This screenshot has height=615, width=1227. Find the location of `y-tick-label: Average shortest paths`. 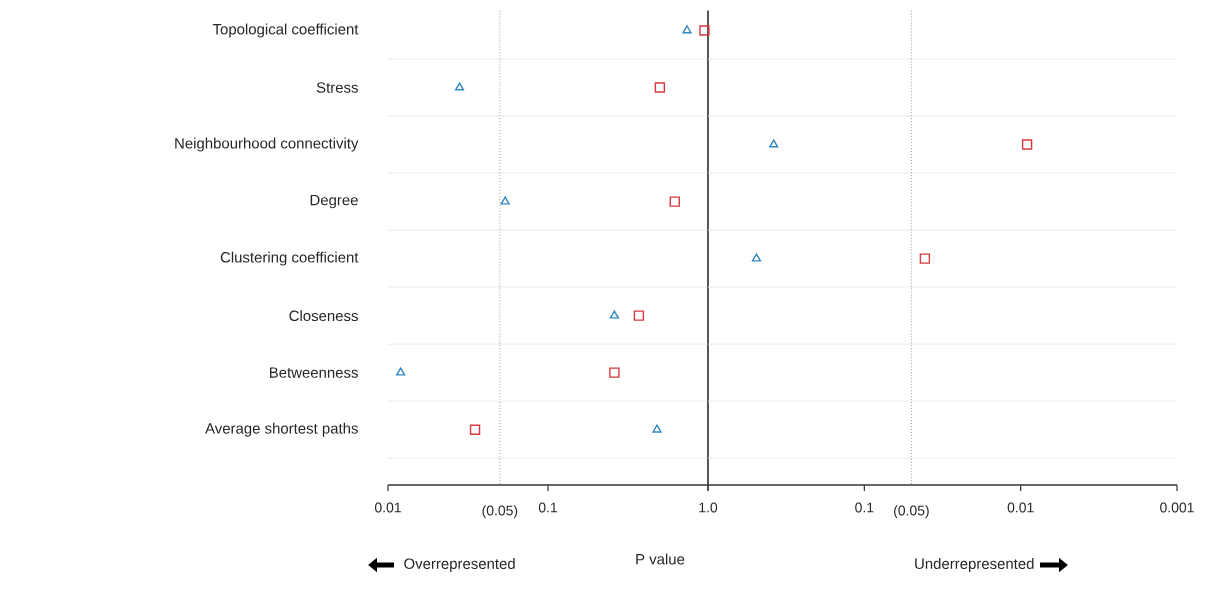

y-tick-label: Average shortest paths is located at coordinates (281, 429).